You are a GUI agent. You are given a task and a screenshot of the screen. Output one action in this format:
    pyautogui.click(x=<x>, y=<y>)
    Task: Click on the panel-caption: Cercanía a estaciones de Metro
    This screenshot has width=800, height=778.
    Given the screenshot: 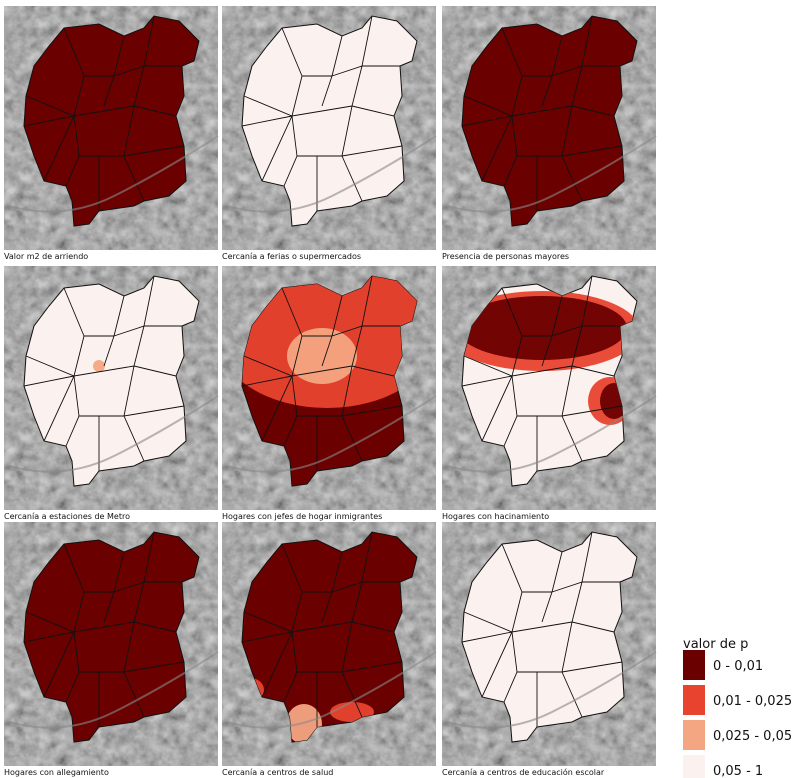 What is the action you would take?
    pyautogui.click(x=67, y=516)
    